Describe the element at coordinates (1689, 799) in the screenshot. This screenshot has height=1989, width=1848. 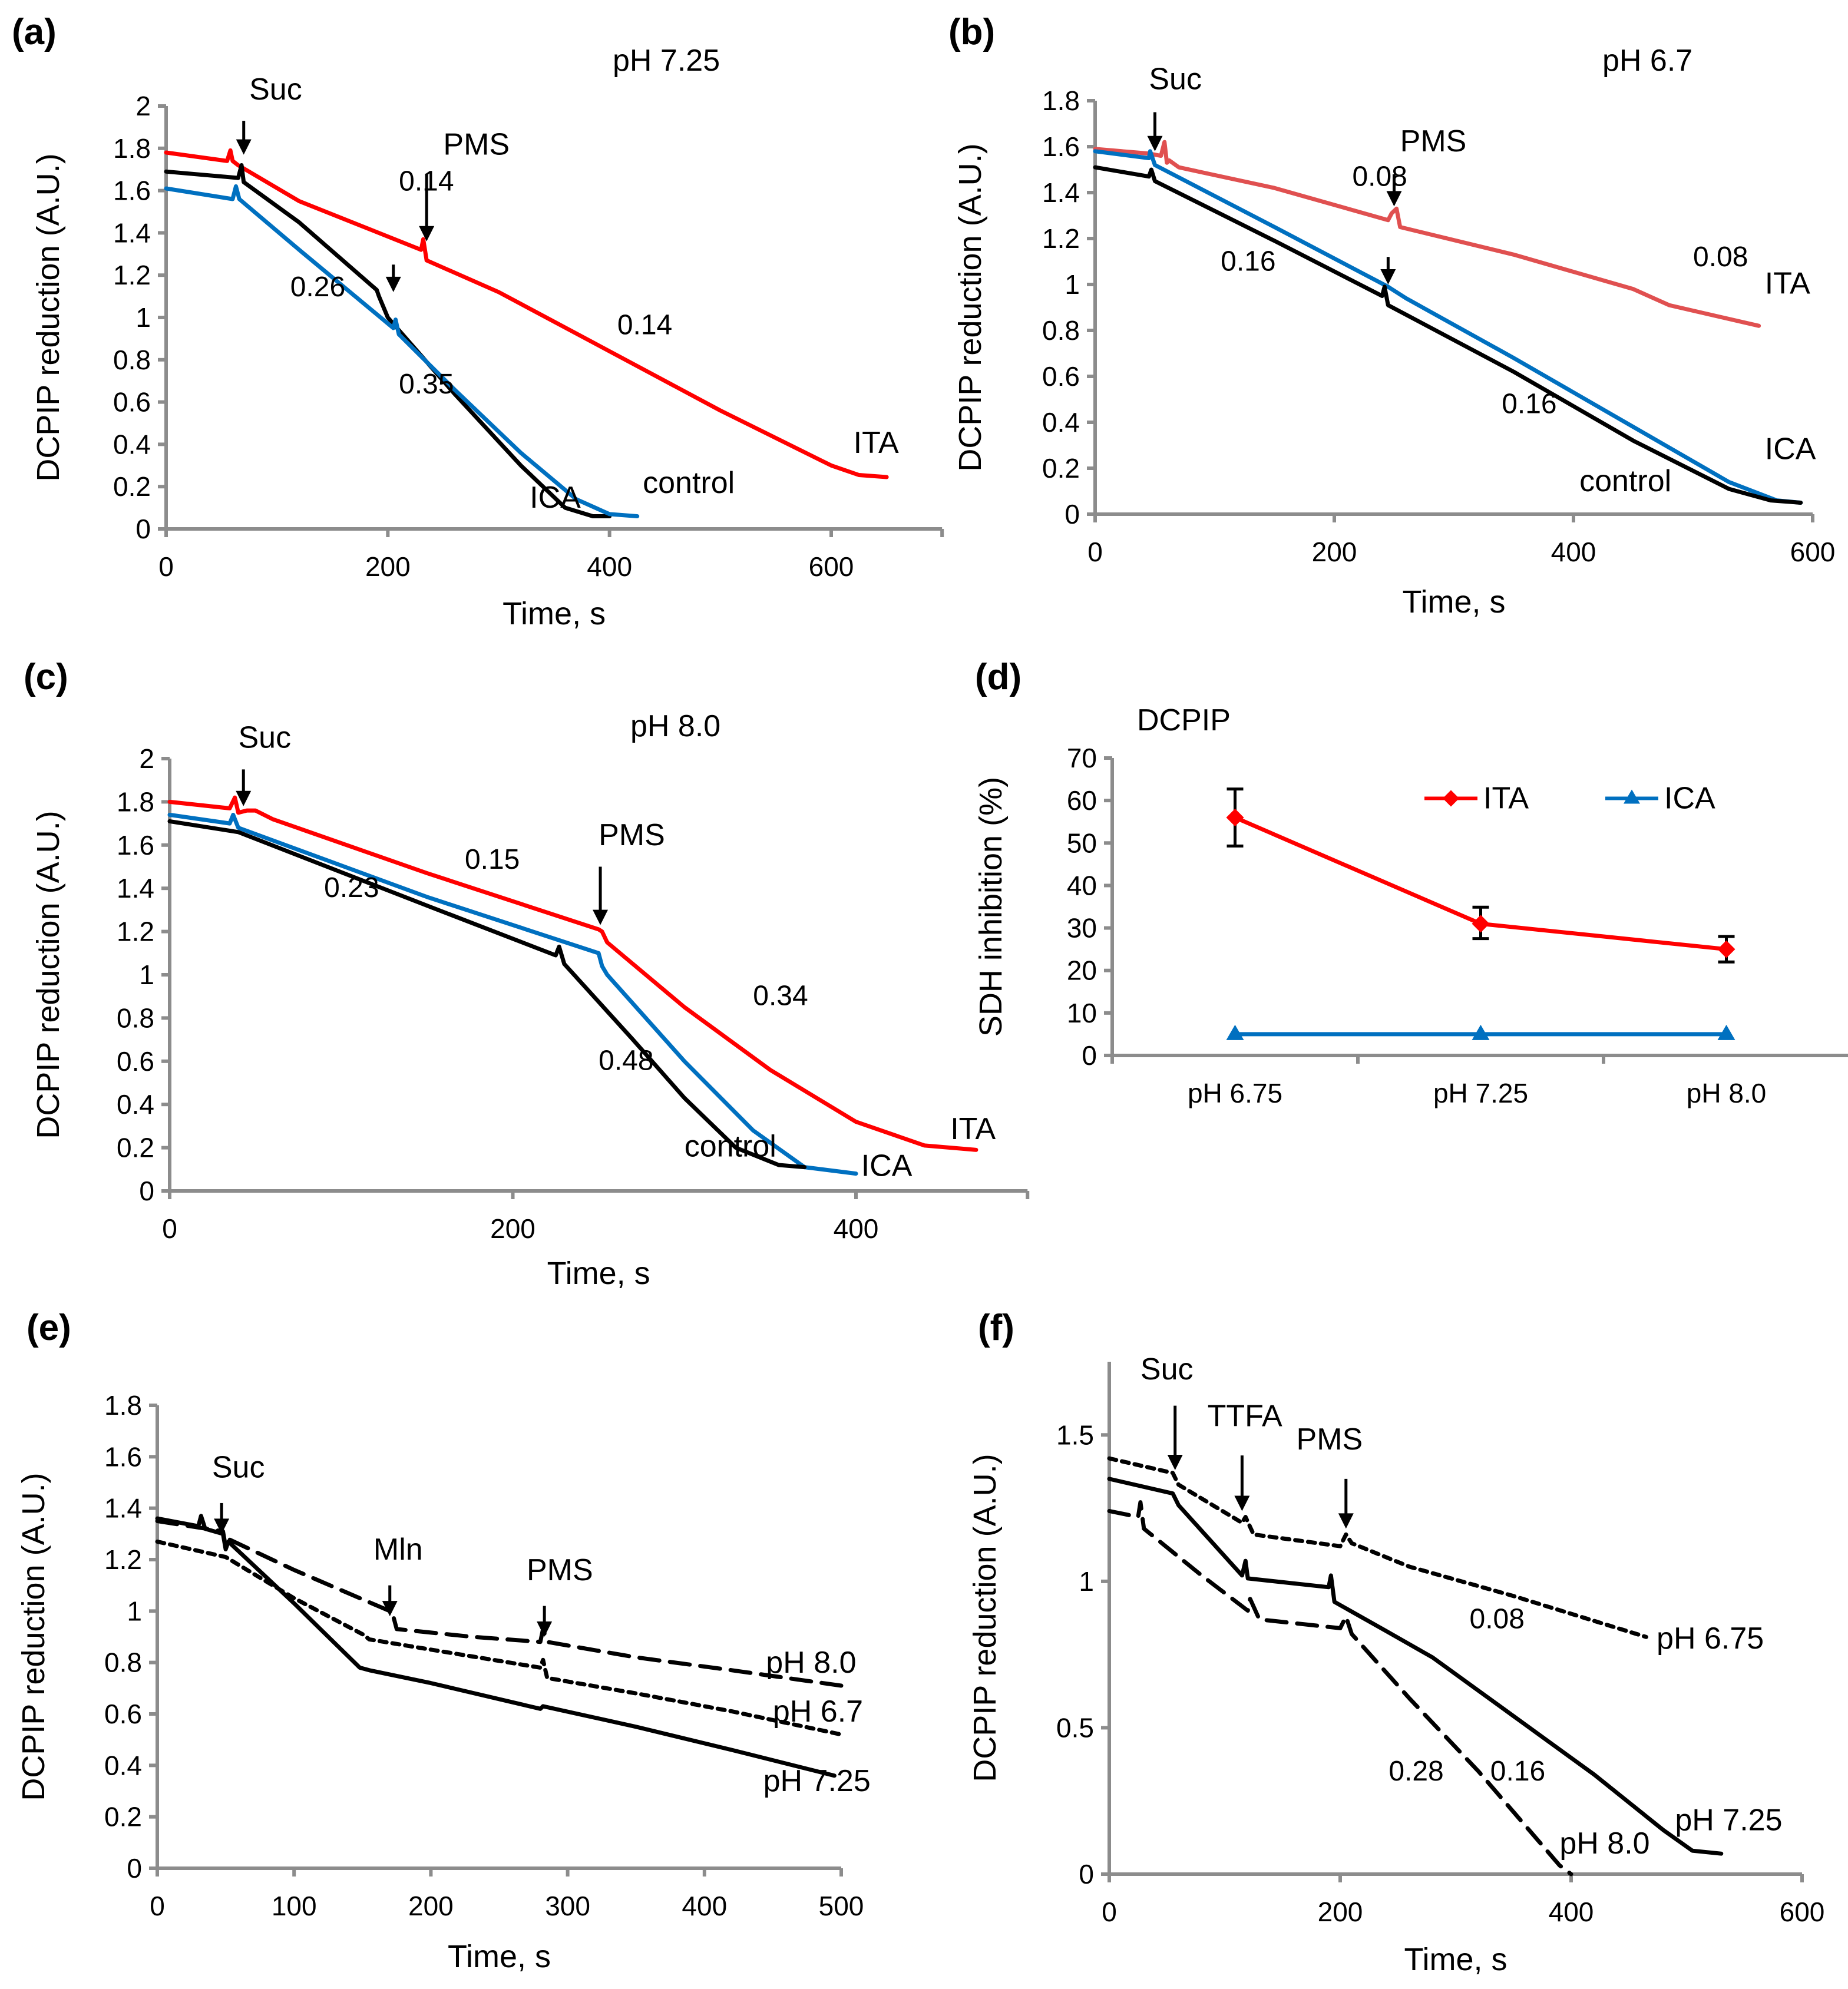
I see `legend-label-ica: ICA` at that location.